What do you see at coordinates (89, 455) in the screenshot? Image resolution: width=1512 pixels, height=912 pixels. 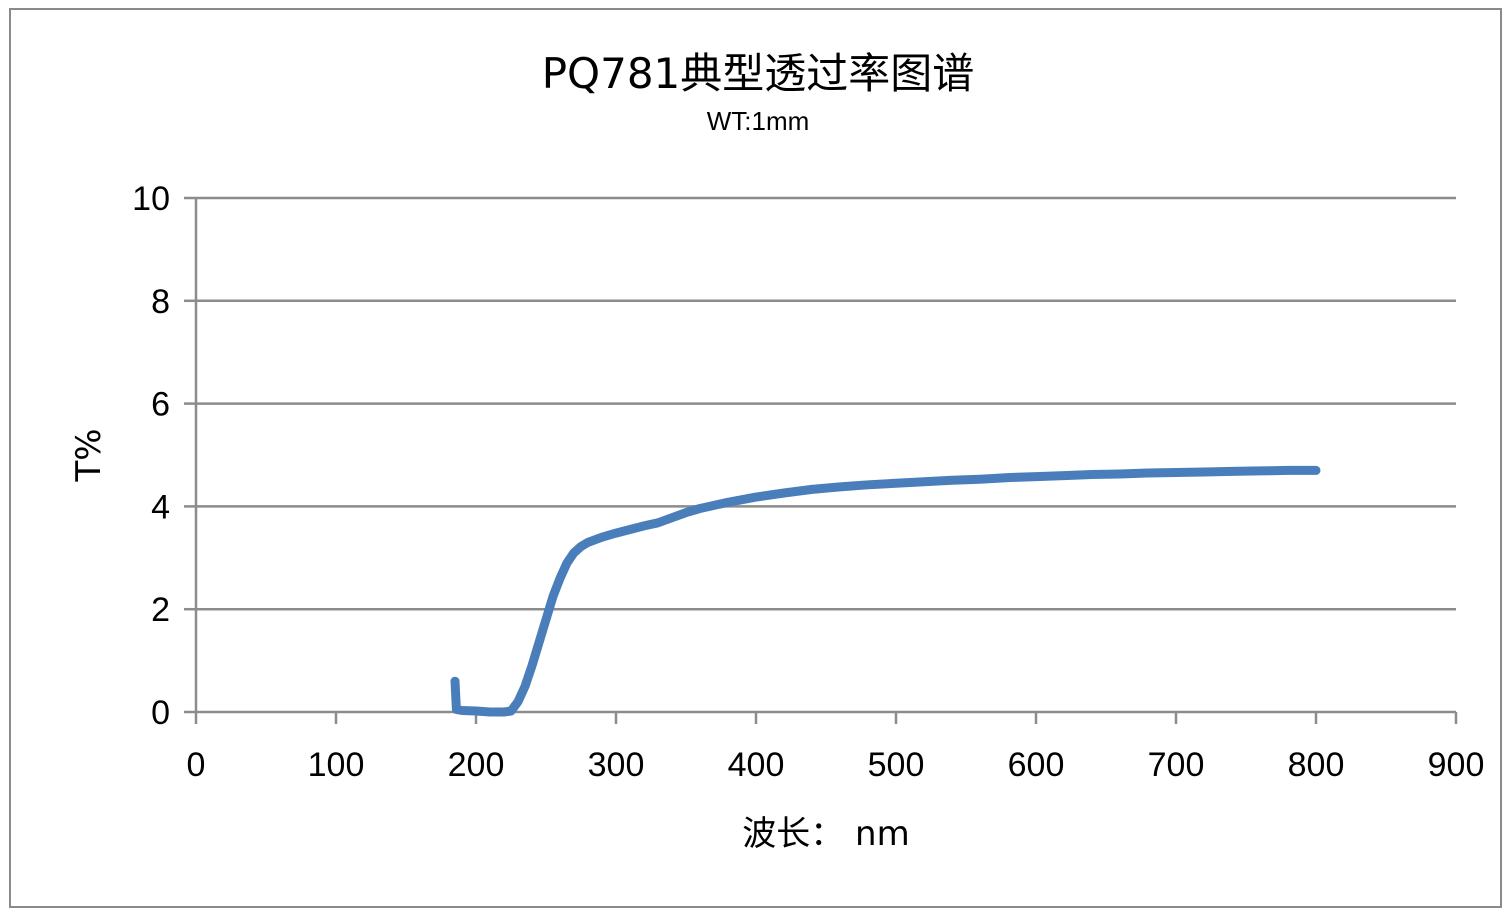 I see `y-axis-label: T%` at bounding box center [89, 455].